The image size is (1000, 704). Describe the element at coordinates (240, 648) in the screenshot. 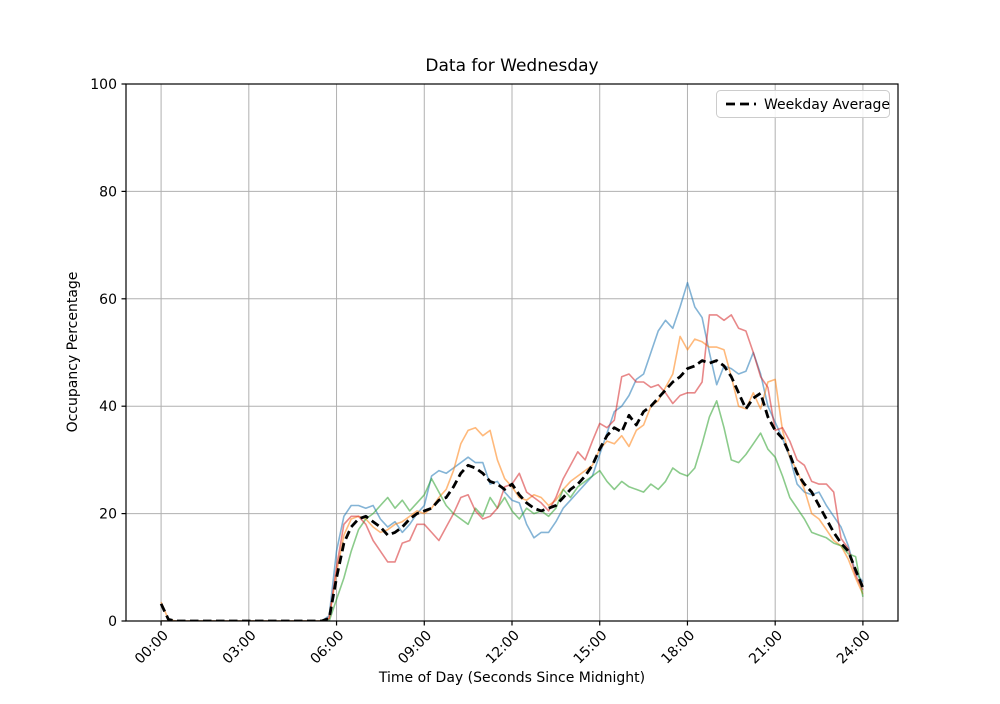

I see `x-tick-label: 03:00` at that location.